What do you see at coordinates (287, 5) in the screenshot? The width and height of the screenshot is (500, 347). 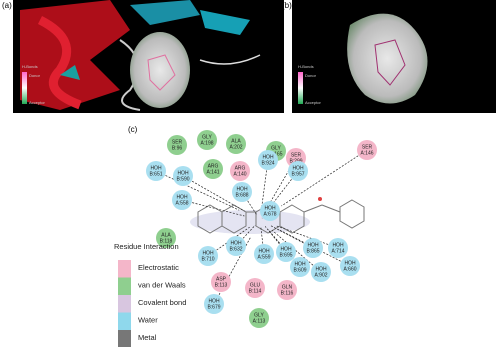 I see `panel-label: (b)` at bounding box center [287, 5].